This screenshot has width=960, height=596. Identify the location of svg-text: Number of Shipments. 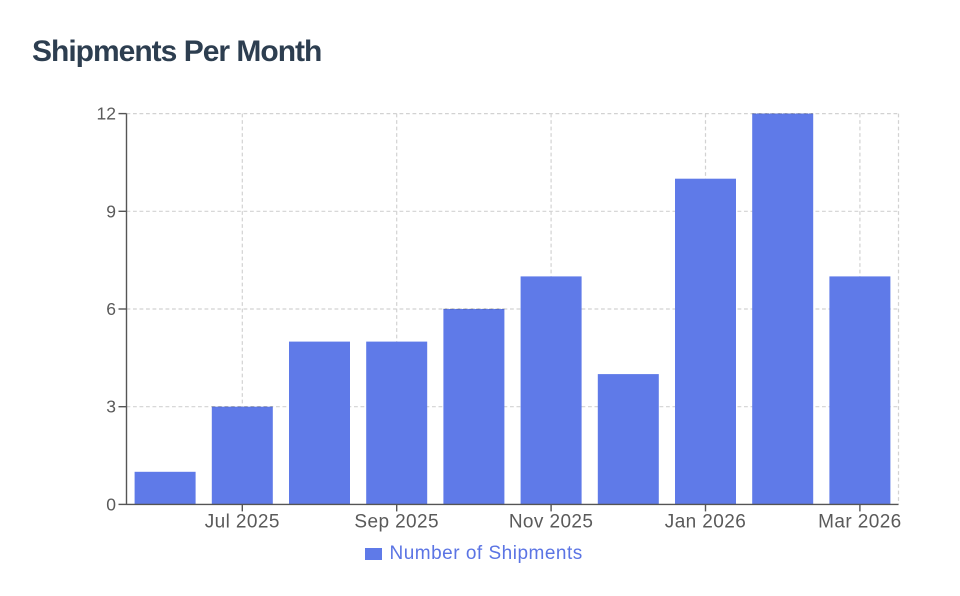
(486, 553).